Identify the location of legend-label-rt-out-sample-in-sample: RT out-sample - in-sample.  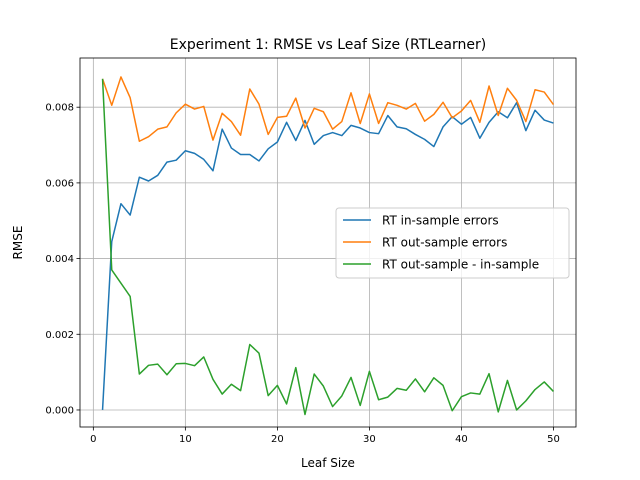
(460, 265).